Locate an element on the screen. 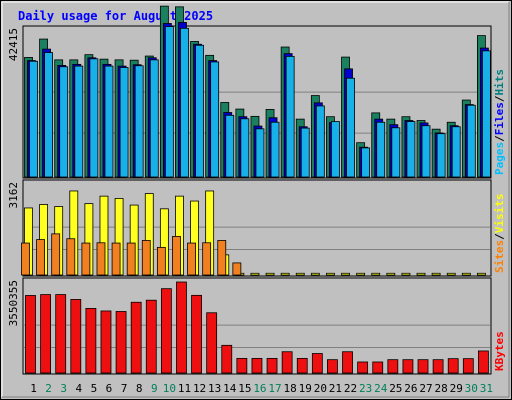  legend-item-visits: Visits is located at coordinates (499, 214).